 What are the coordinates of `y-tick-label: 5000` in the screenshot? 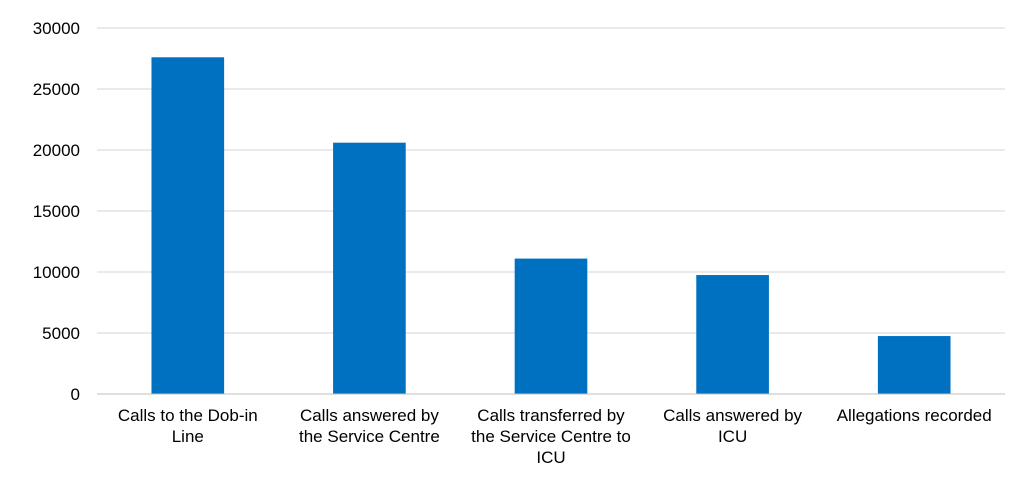 It's located at (61, 333).